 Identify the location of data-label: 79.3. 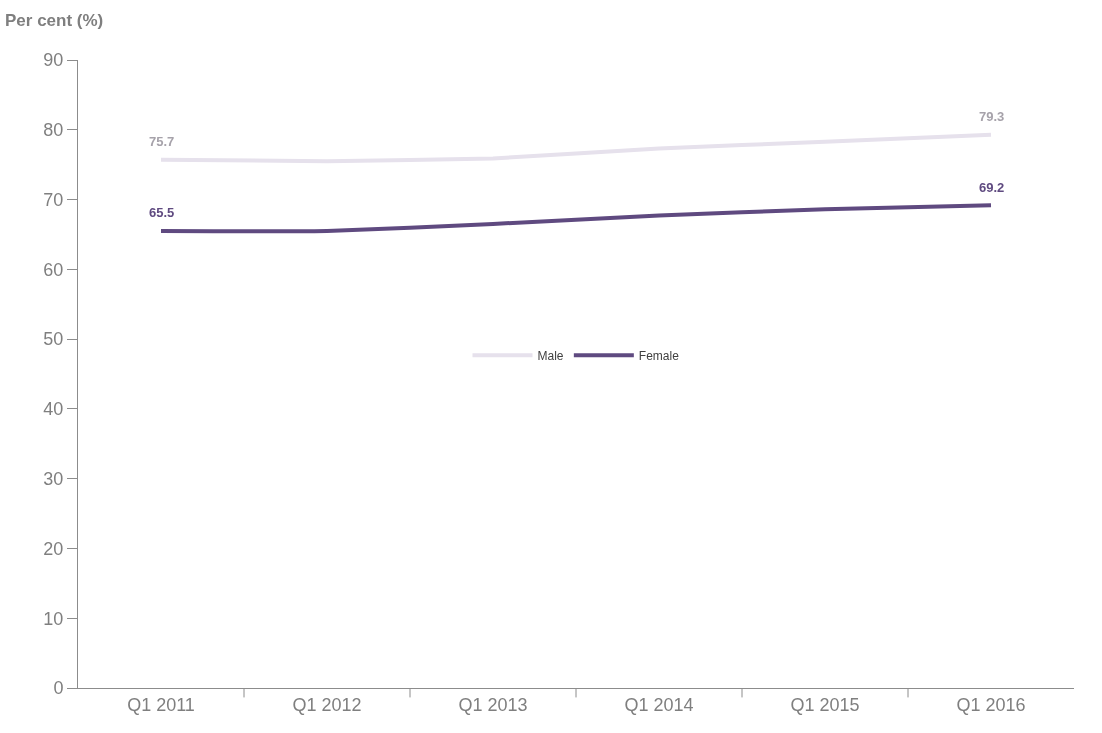
(992, 116).